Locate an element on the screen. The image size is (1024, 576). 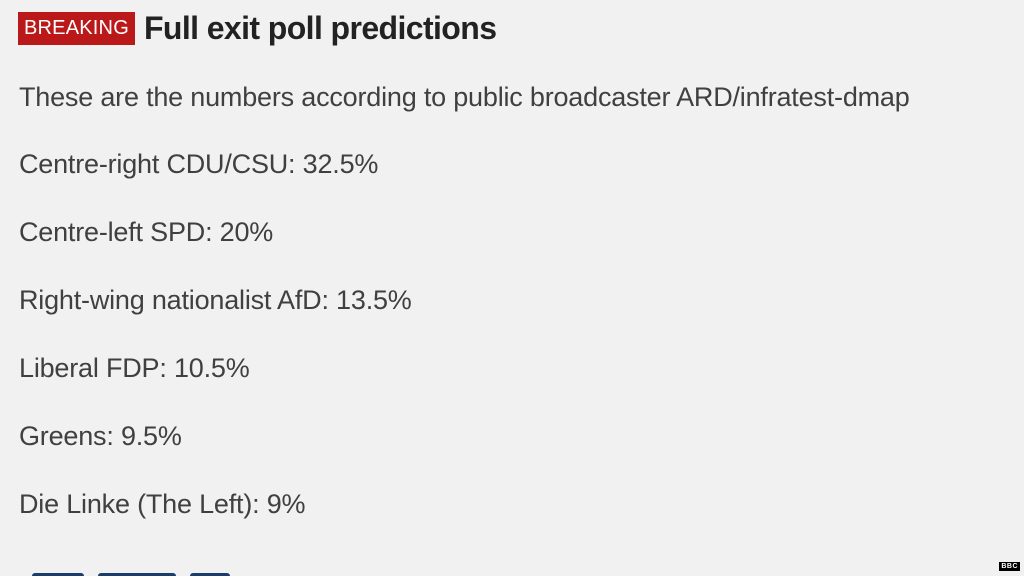
result-greens: Greens: 9.5% is located at coordinates (100, 436).